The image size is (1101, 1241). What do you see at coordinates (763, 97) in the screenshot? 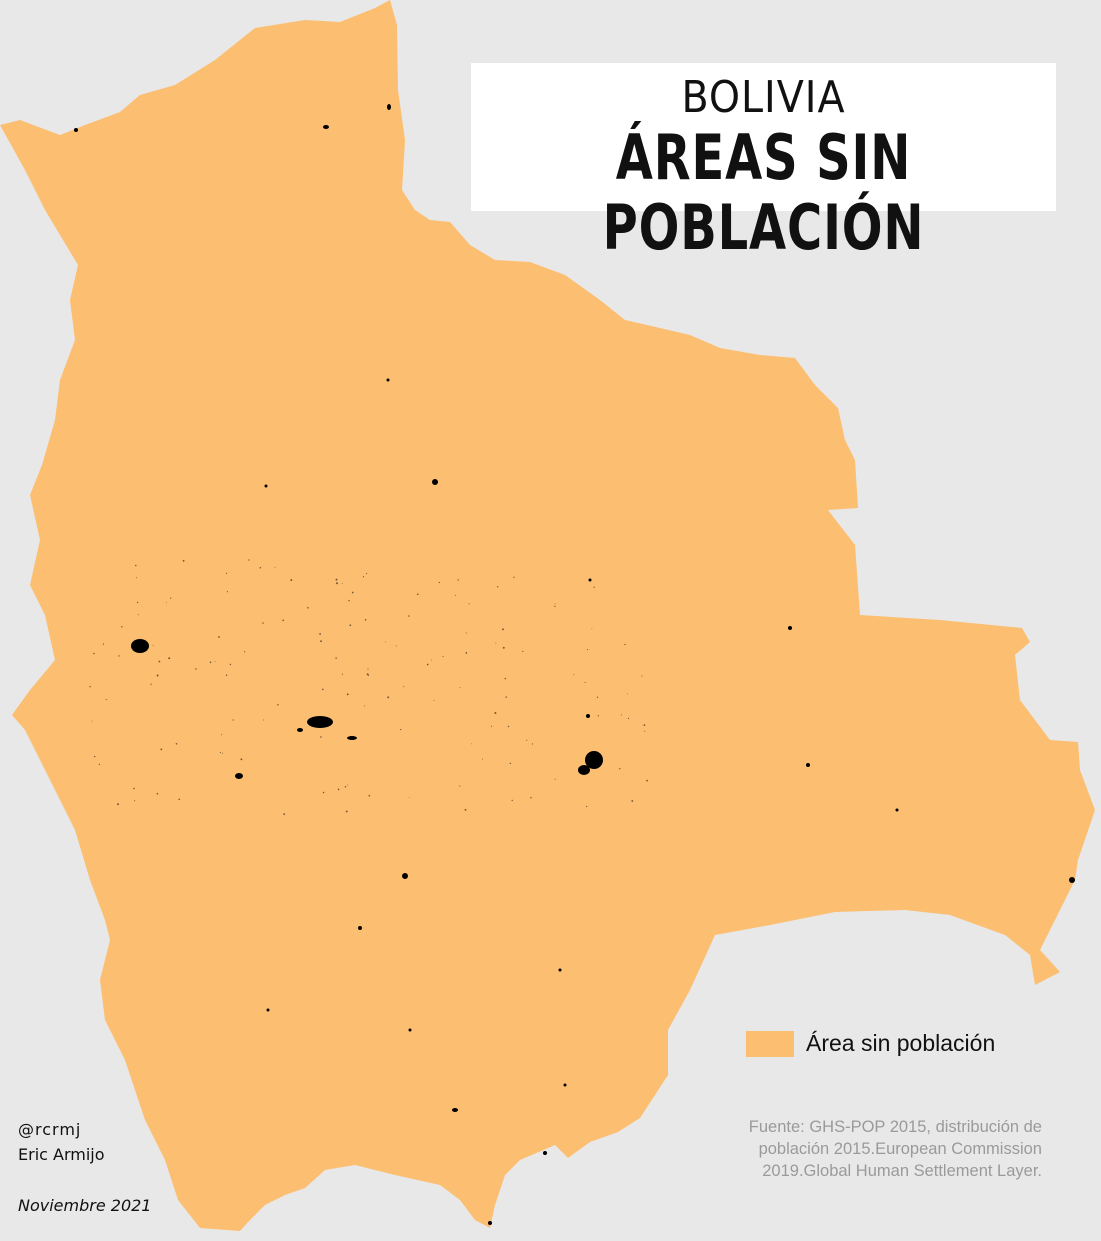
I see `map-title-country: BOLIVIA` at bounding box center [763, 97].